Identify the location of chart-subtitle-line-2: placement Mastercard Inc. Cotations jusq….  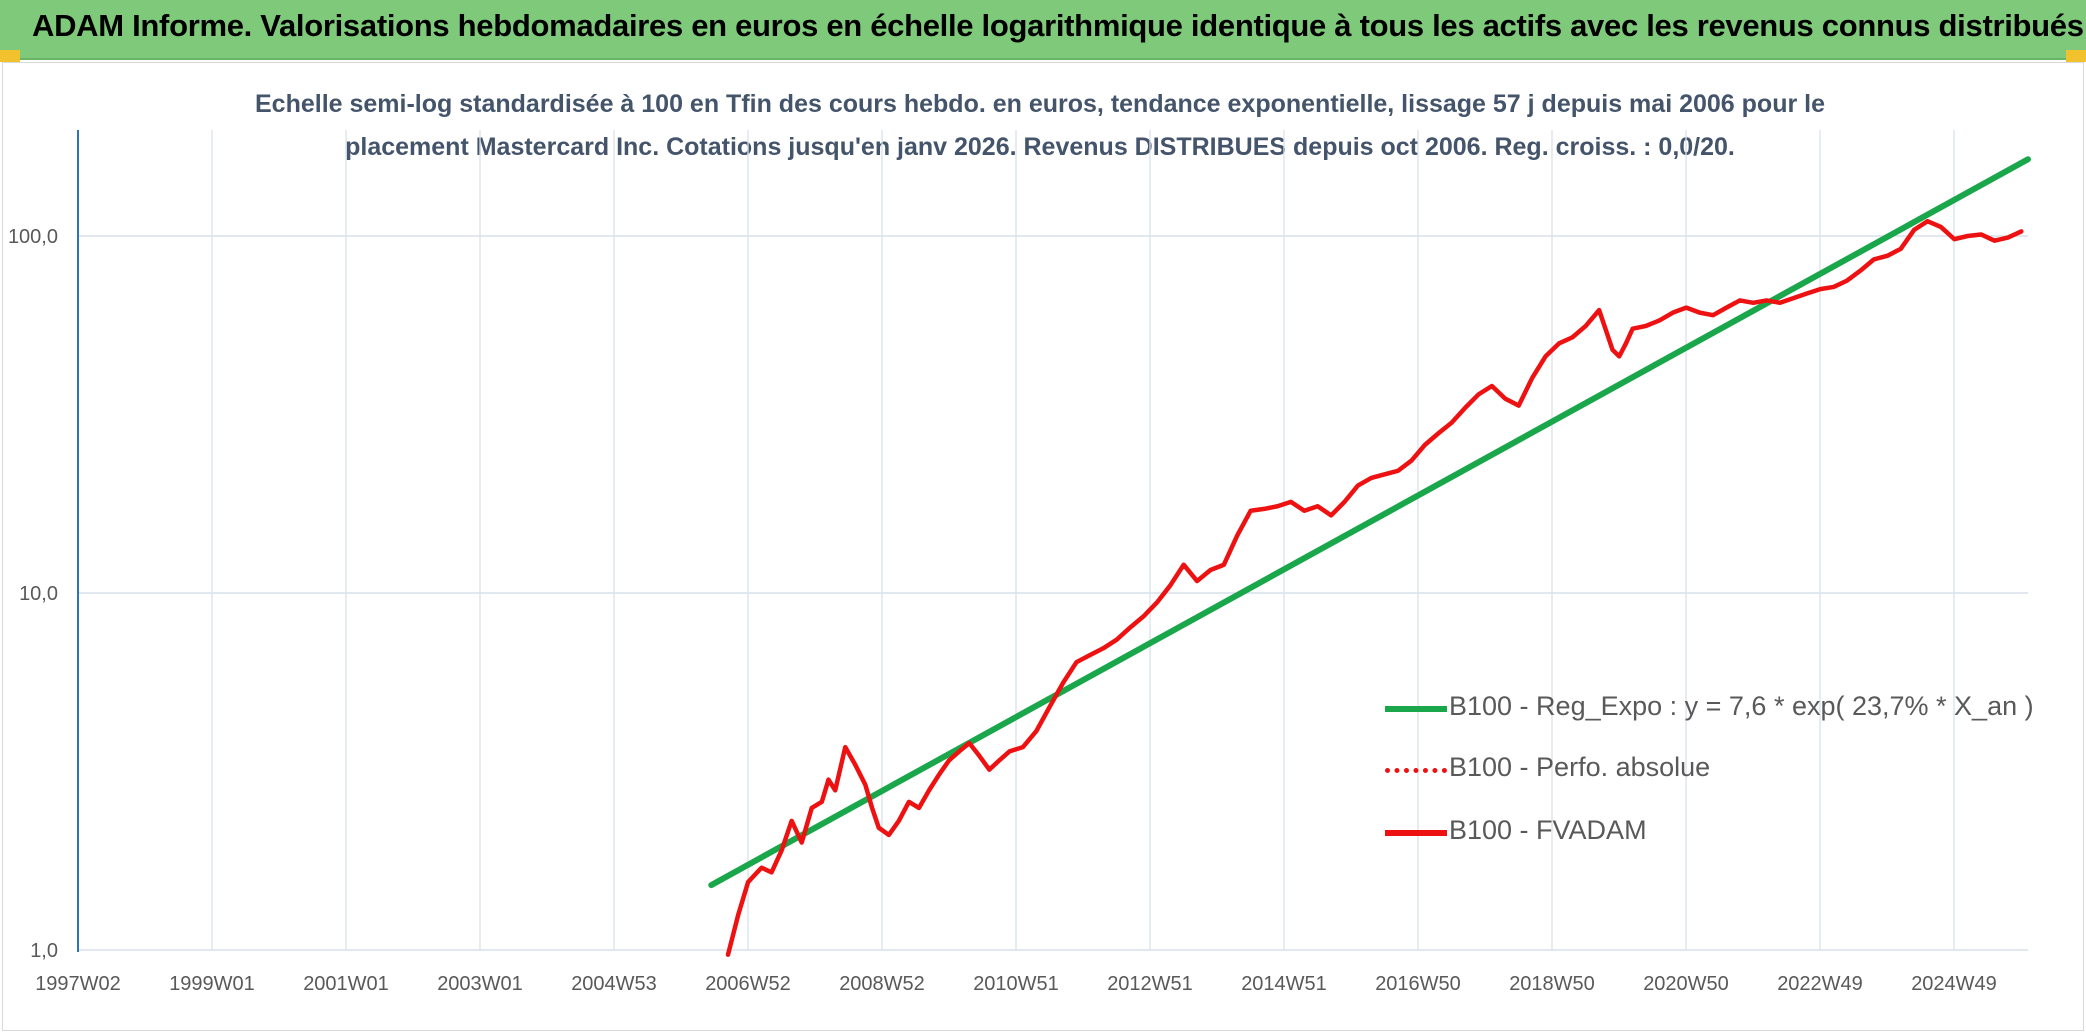
(1040, 147).